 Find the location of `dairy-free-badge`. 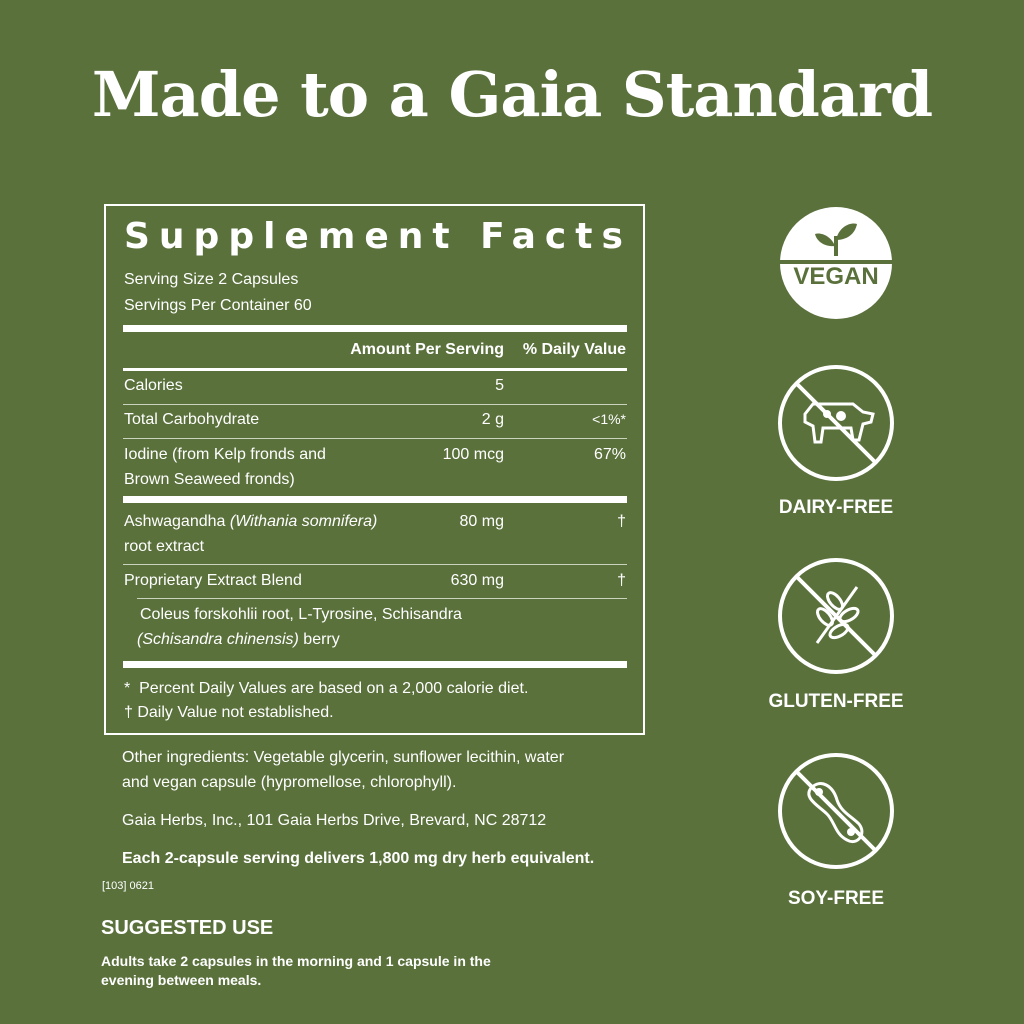

dairy-free-badge is located at coordinates (836, 423).